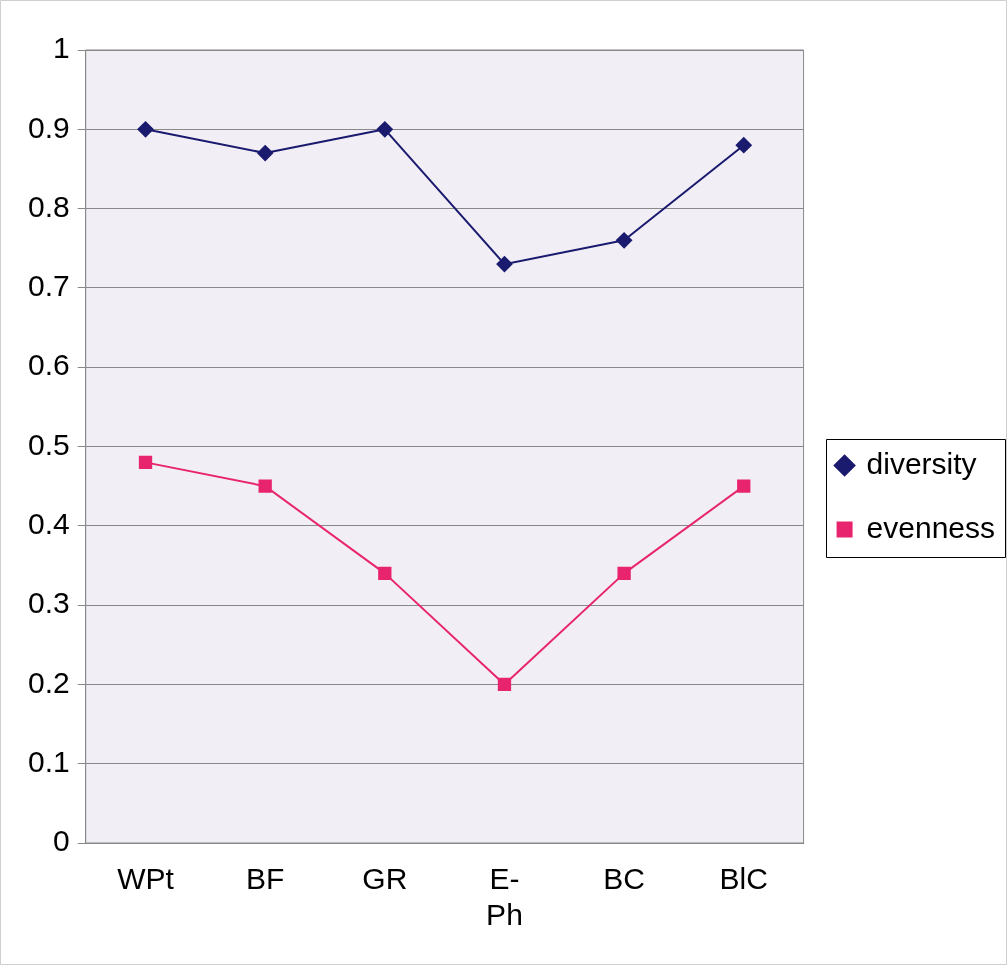  Describe the element at coordinates (265, 879) in the screenshot. I see `x-tick-label: BF` at that location.